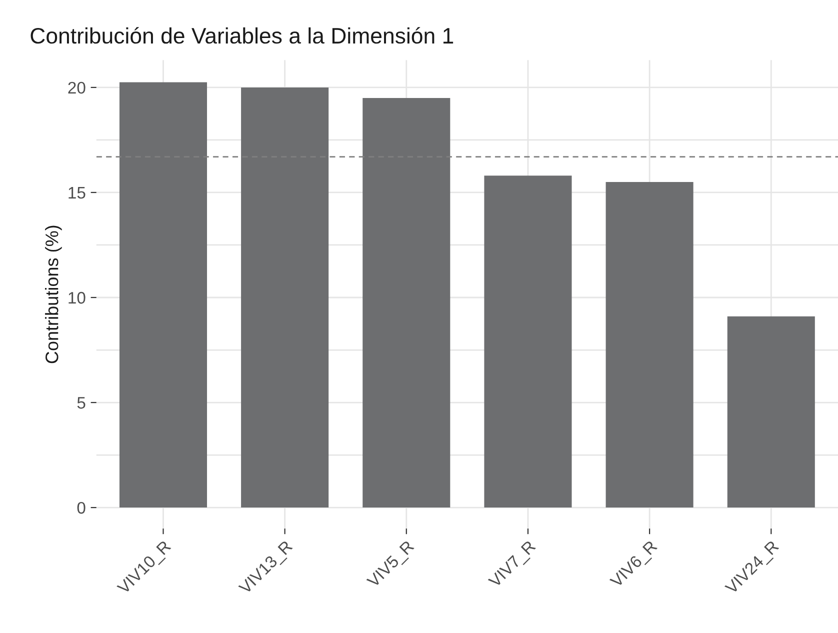  I want to click on y-tick-label: 20, so click(77, 88).